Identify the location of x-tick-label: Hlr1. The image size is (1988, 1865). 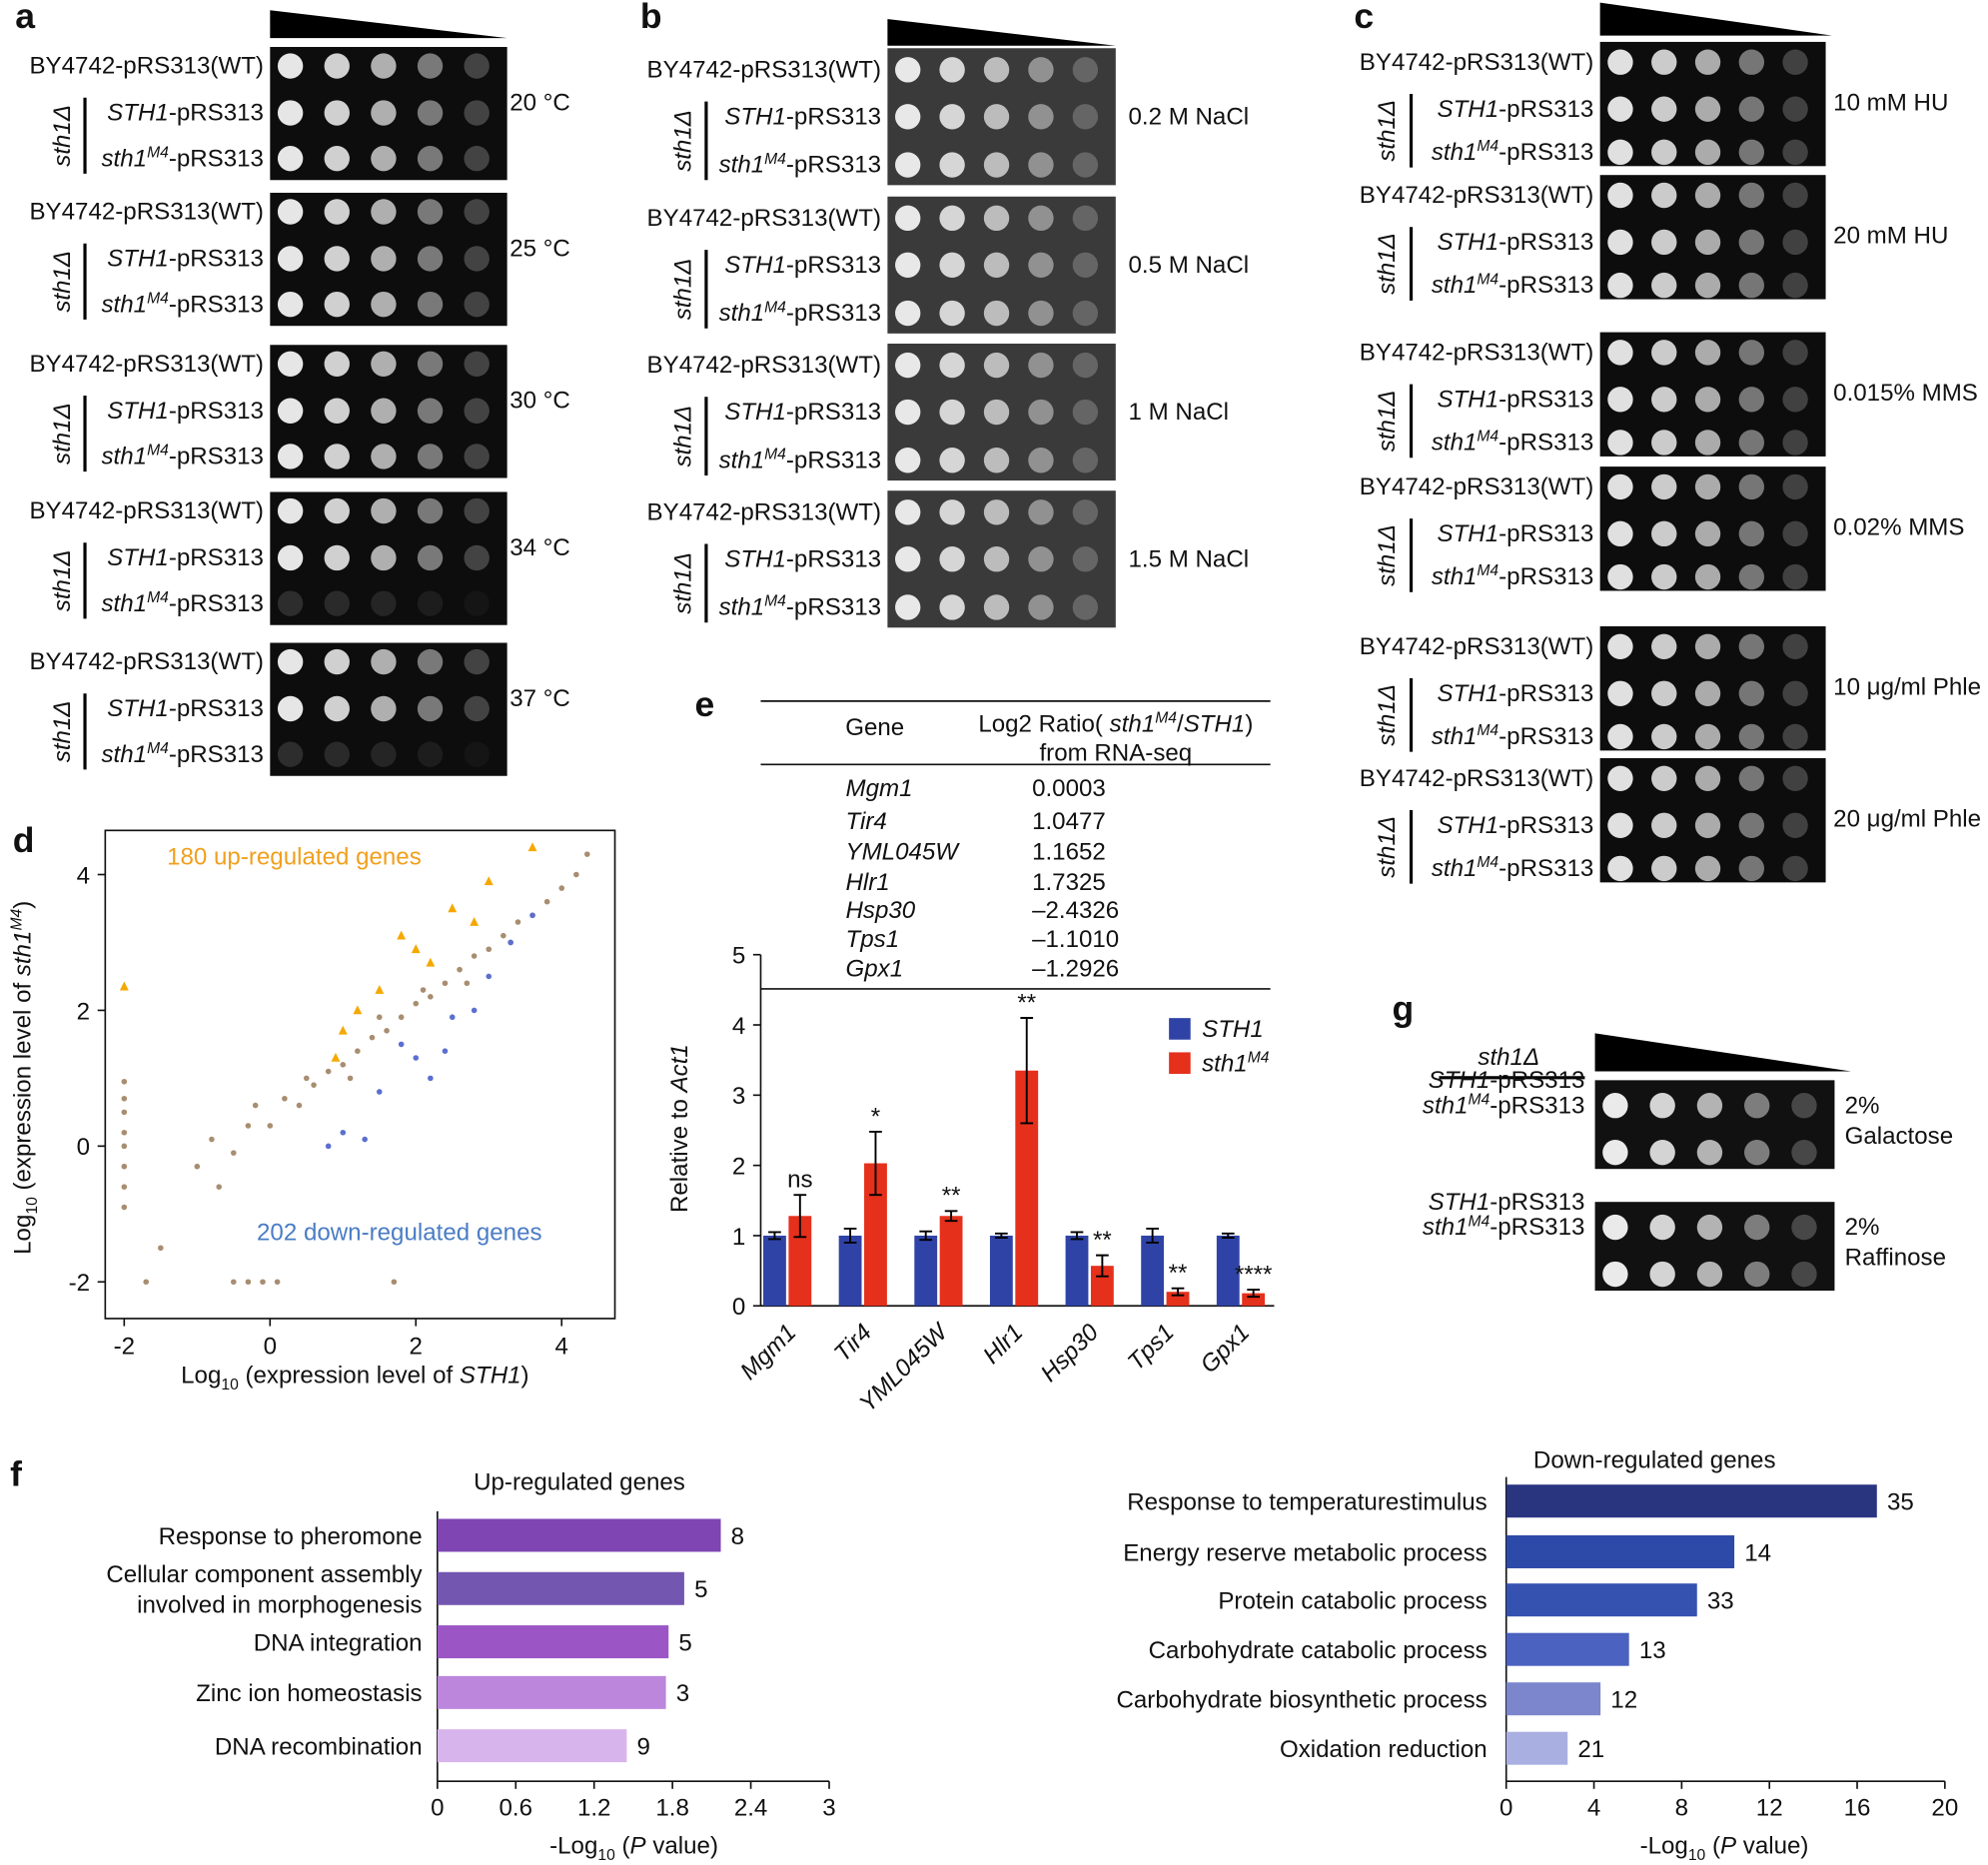
(1003, 1344).